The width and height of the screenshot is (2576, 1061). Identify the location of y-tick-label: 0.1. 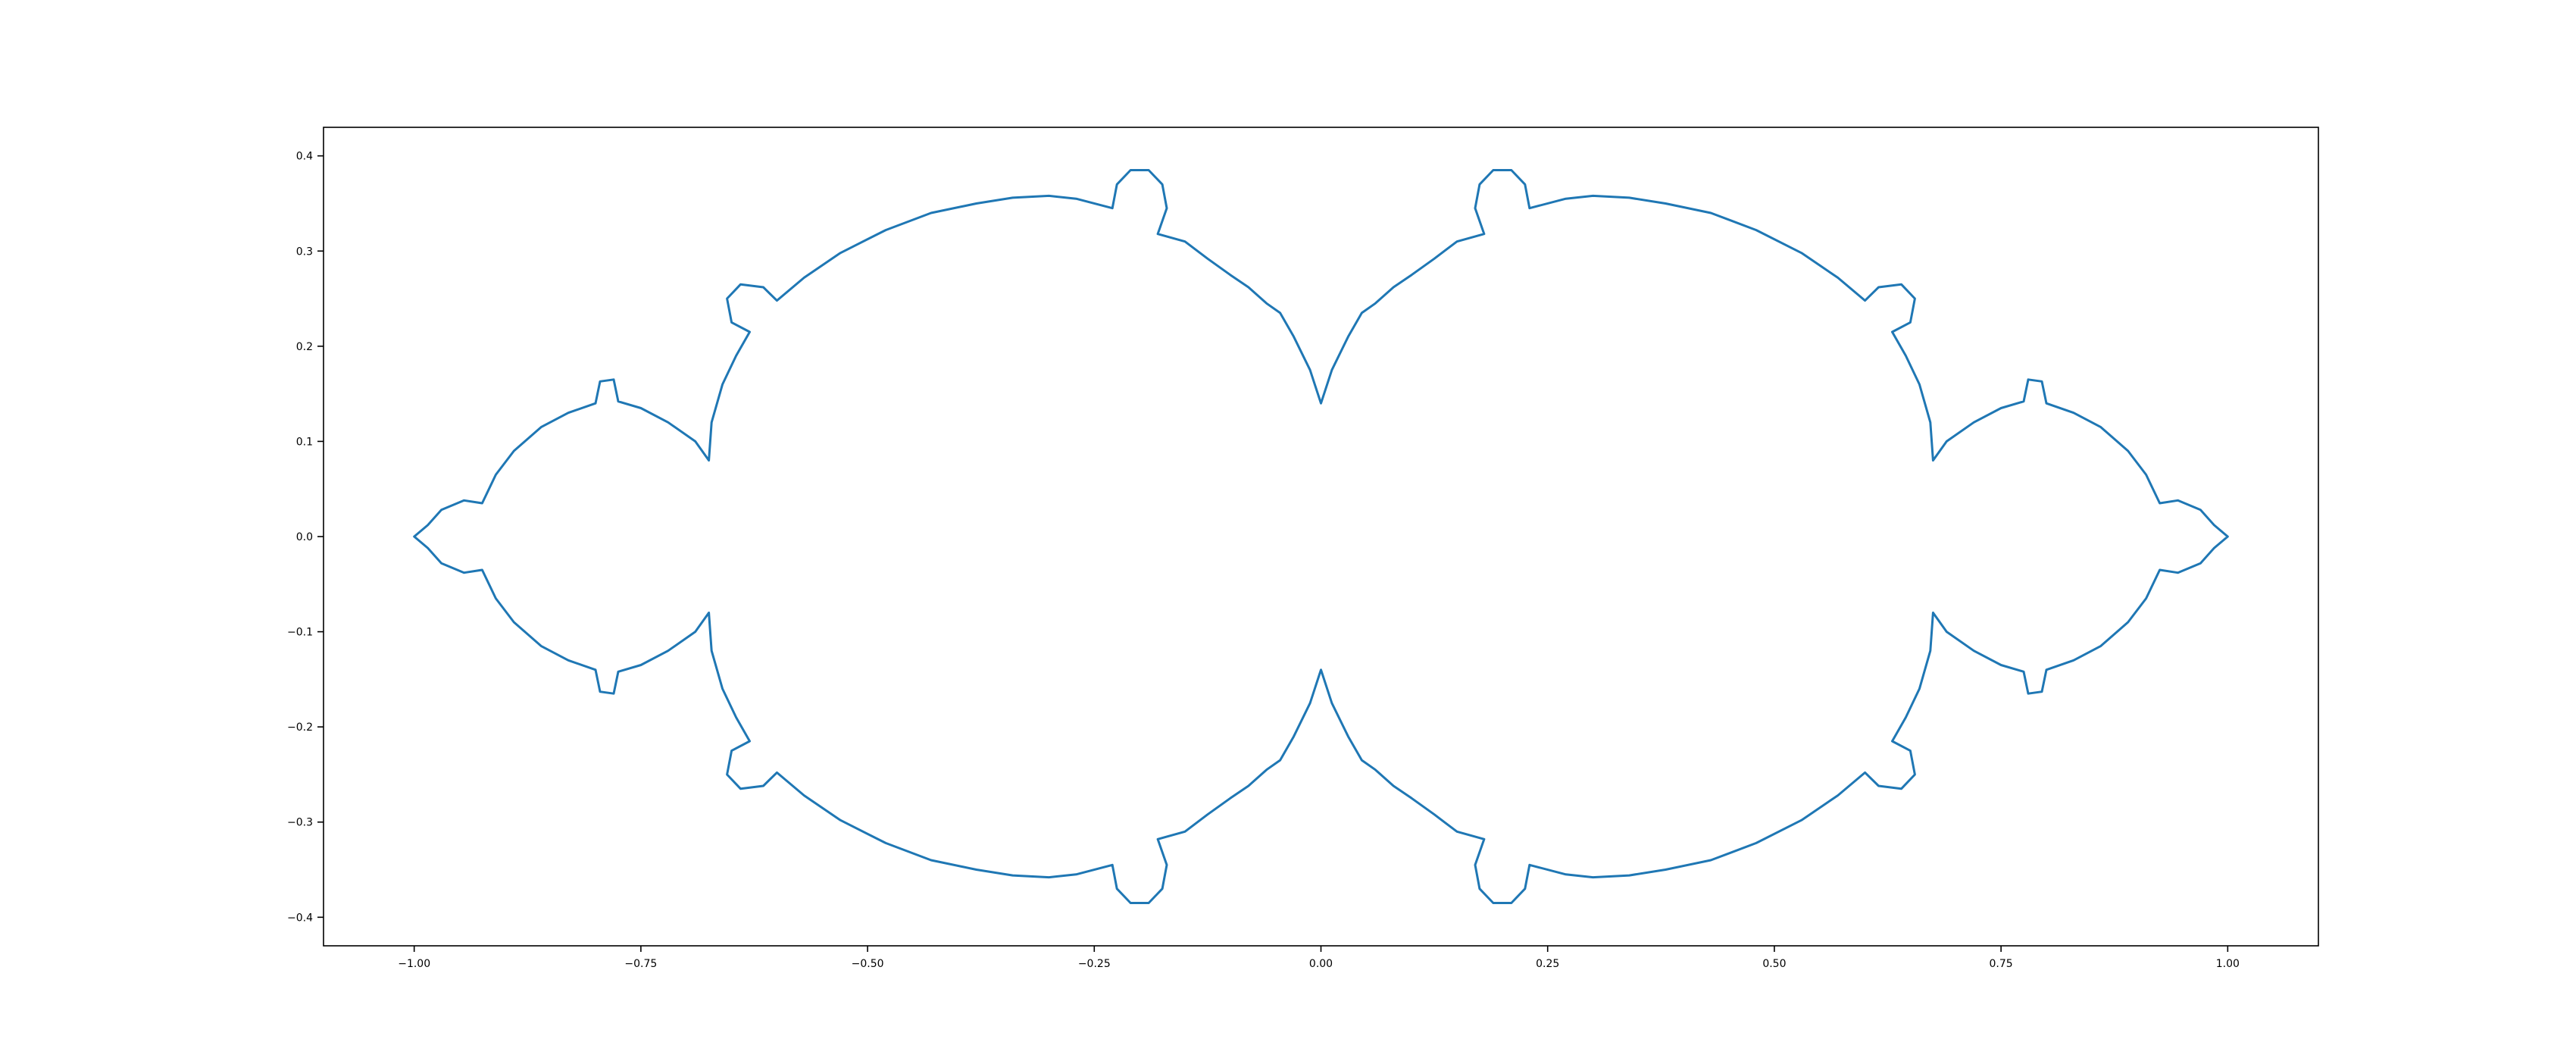
(305, 442).